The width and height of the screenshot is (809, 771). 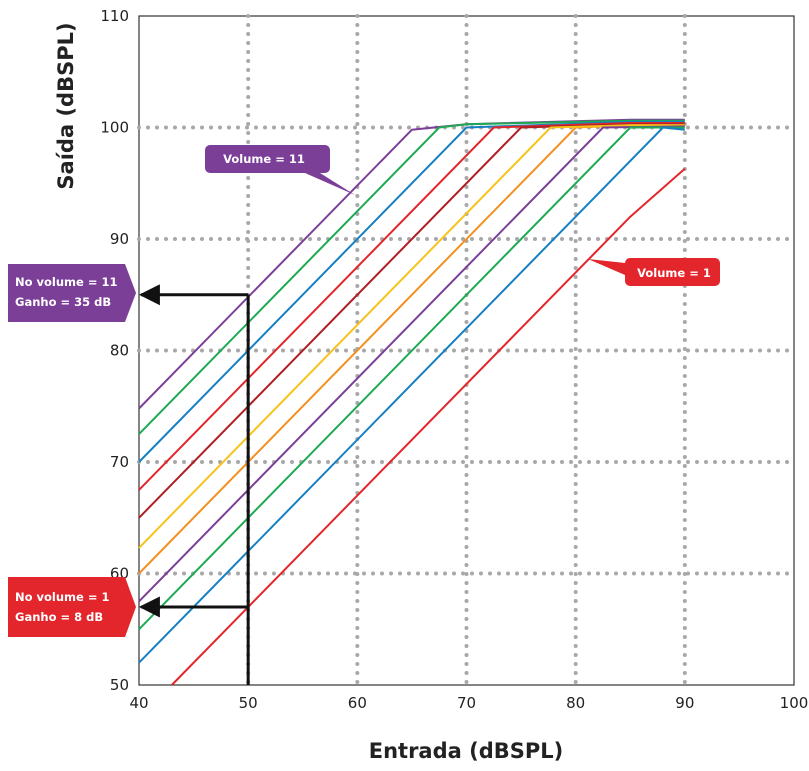 I want to click on callout-volume-1: Volume = 1, so click(x=654, y=272).